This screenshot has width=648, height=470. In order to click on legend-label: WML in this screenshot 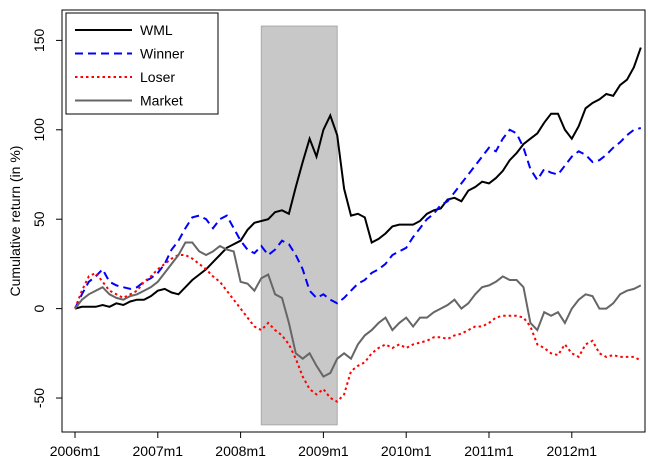, I will do `click(156, 30)`.